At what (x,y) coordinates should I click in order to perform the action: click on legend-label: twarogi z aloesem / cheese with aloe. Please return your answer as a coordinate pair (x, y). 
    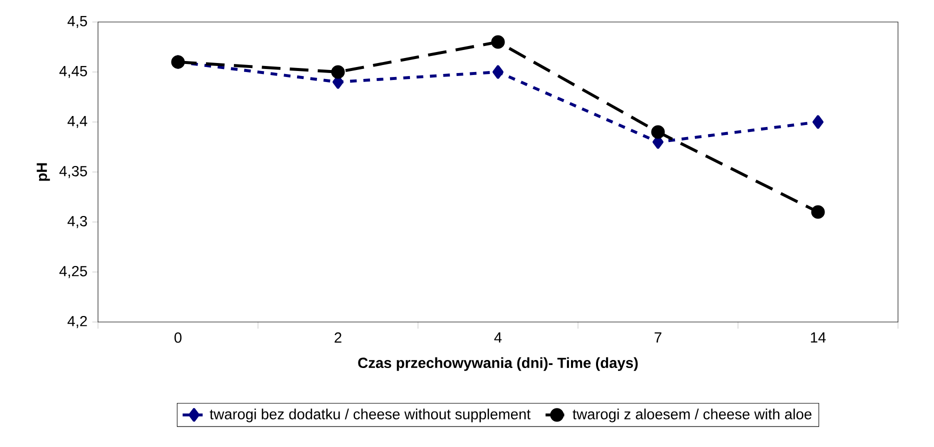
    Looking at the image, I should click on (692, 415).